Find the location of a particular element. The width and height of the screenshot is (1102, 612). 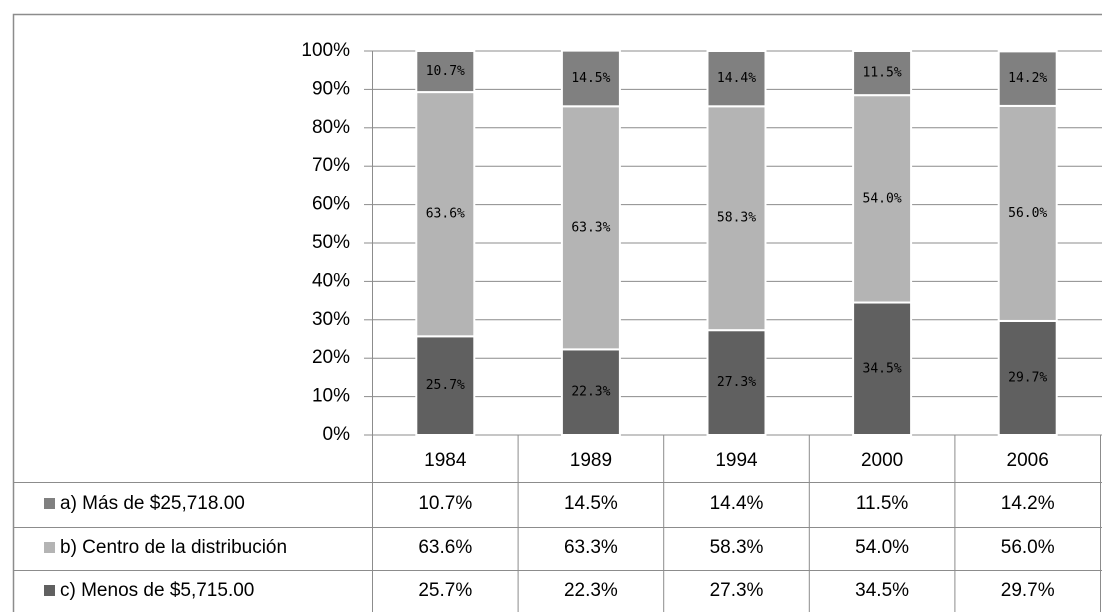

table-cell: 25.7% is located at coordinates (445, 590).